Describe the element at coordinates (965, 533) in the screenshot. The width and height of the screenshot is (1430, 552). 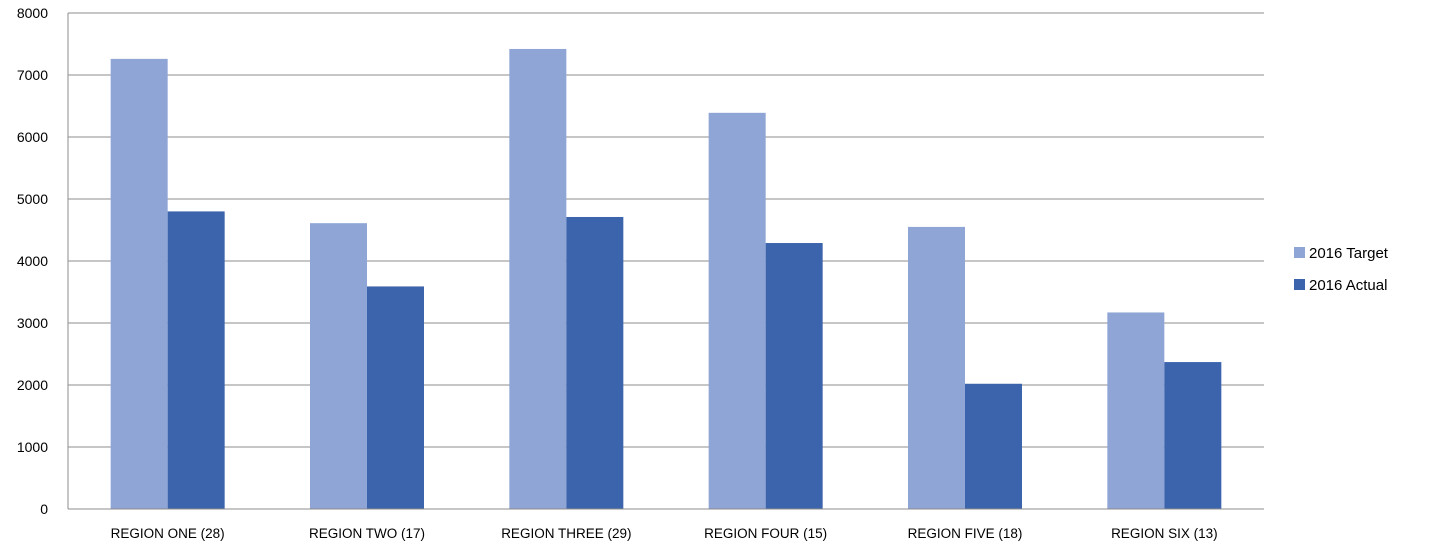
I see `x-tick-label: REGION FIVE (18)` at that location.